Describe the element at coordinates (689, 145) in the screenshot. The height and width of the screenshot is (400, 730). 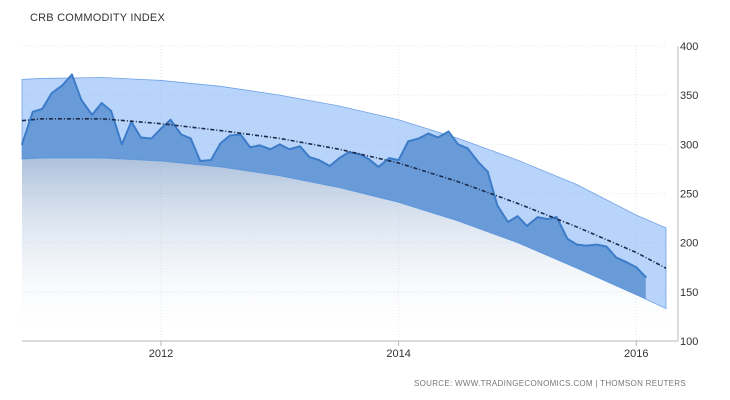
I see `y-tick-label: 300` at that location.